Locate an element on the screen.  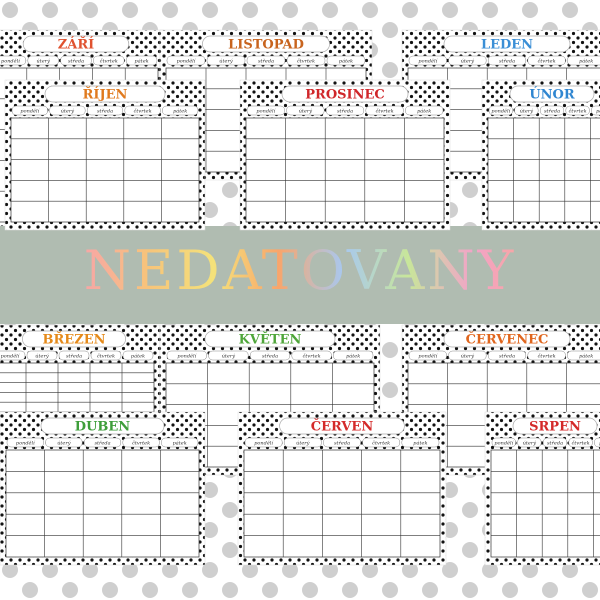
calendar-sheet: ŘÍJEN pondělí úterý středa čtvrtek pátek is located at coordinates (105, 155).